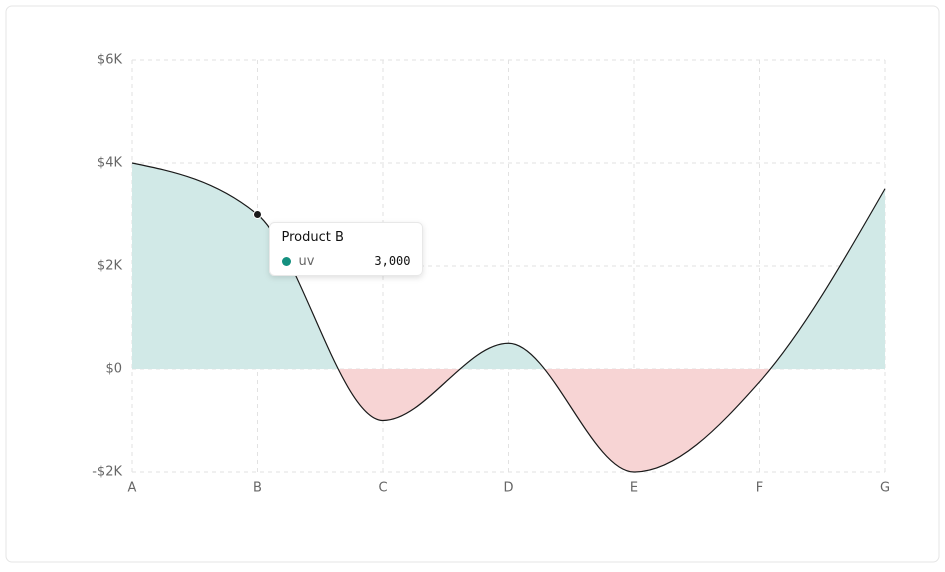 Image resolution: width=945 pixels, height=572 pixels. What do you see at coordinates (257, 488) in the screenshot?
I see `x-tick-label: B` at bounding box center [257, 488].